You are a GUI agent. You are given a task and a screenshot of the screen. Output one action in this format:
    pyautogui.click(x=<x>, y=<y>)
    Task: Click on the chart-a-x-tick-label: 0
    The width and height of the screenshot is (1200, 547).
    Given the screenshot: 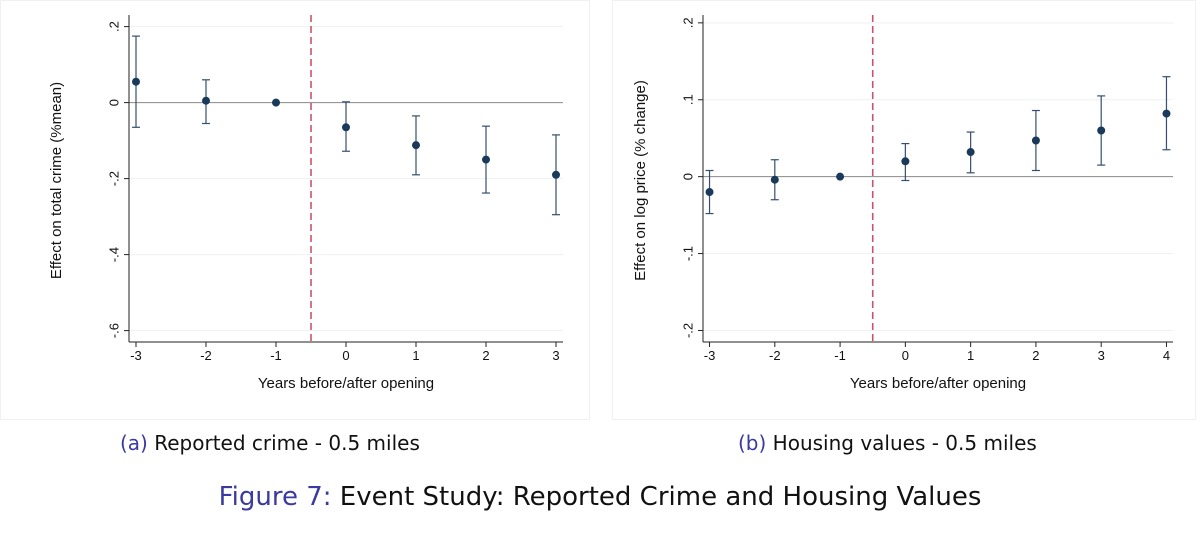 What is the action you would take?
    pyautogui.click(x=345, y=355)
    